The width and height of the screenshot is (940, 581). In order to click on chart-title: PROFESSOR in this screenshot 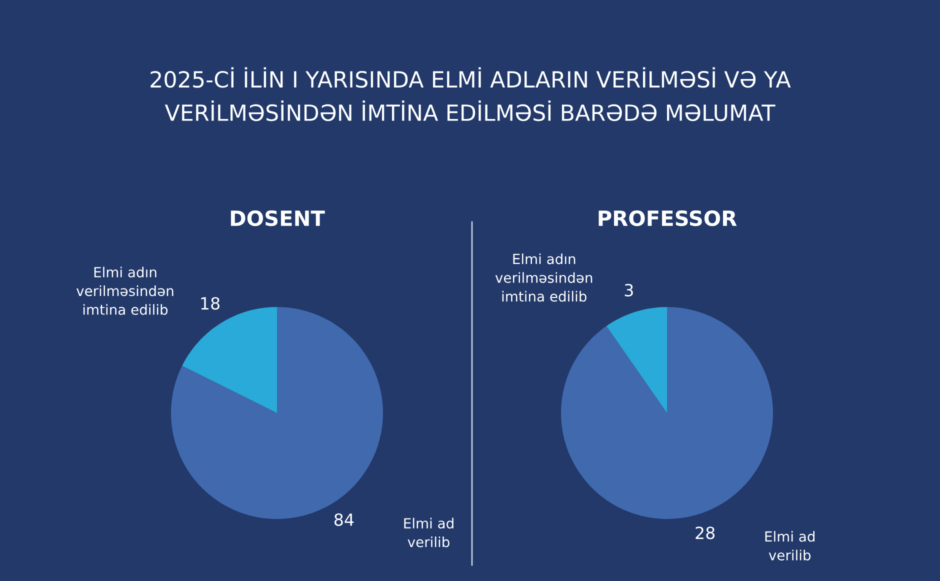, I will do `click(667, 218)`.